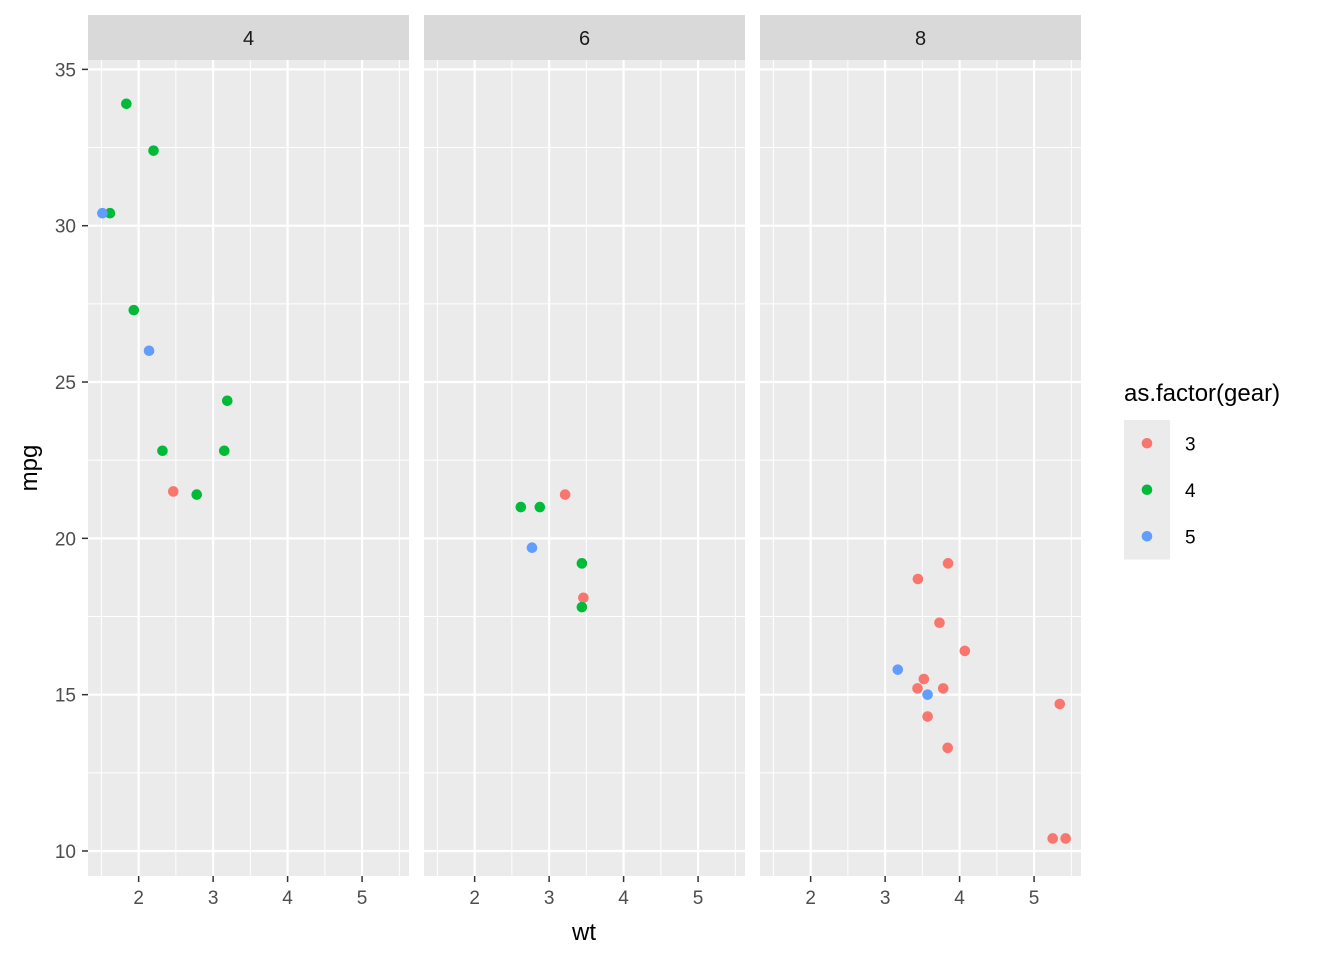 Image resolution: width=1344 pixels, height=960 pixels. What do you see at coordinates (1190, 537) in the screenshot?
I see `legend-label-5: 5` at bounding box center [1190, 537].